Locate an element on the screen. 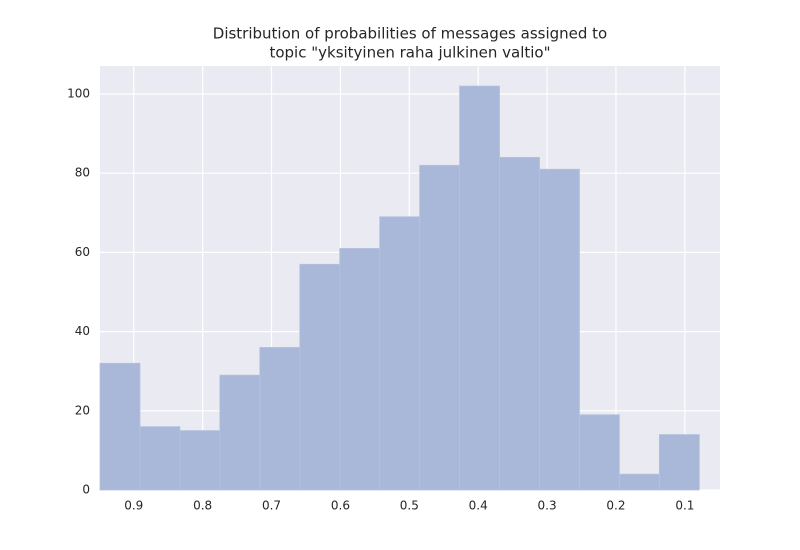 Image resolution: width=800 pixels, height=550 pixels. x-tick-label: 0.6 is located at coordinates (340, 506).